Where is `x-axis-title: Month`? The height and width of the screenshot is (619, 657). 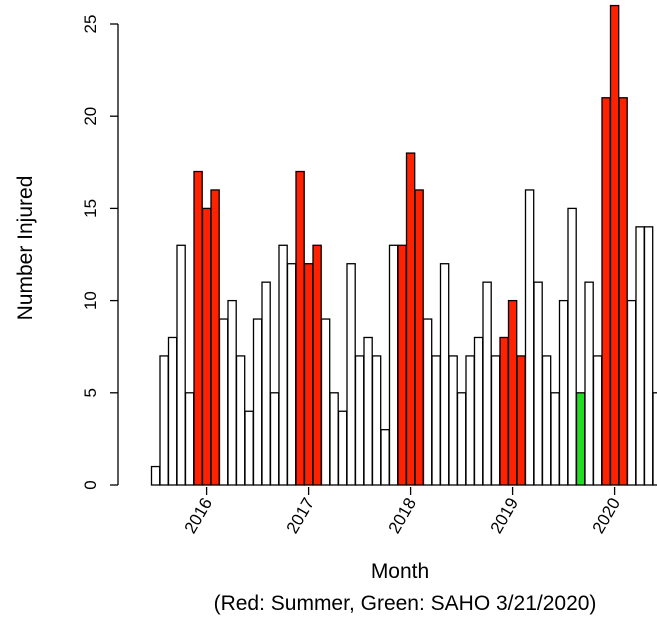 x-axis-title: Month is located at coordinates (400, 571).